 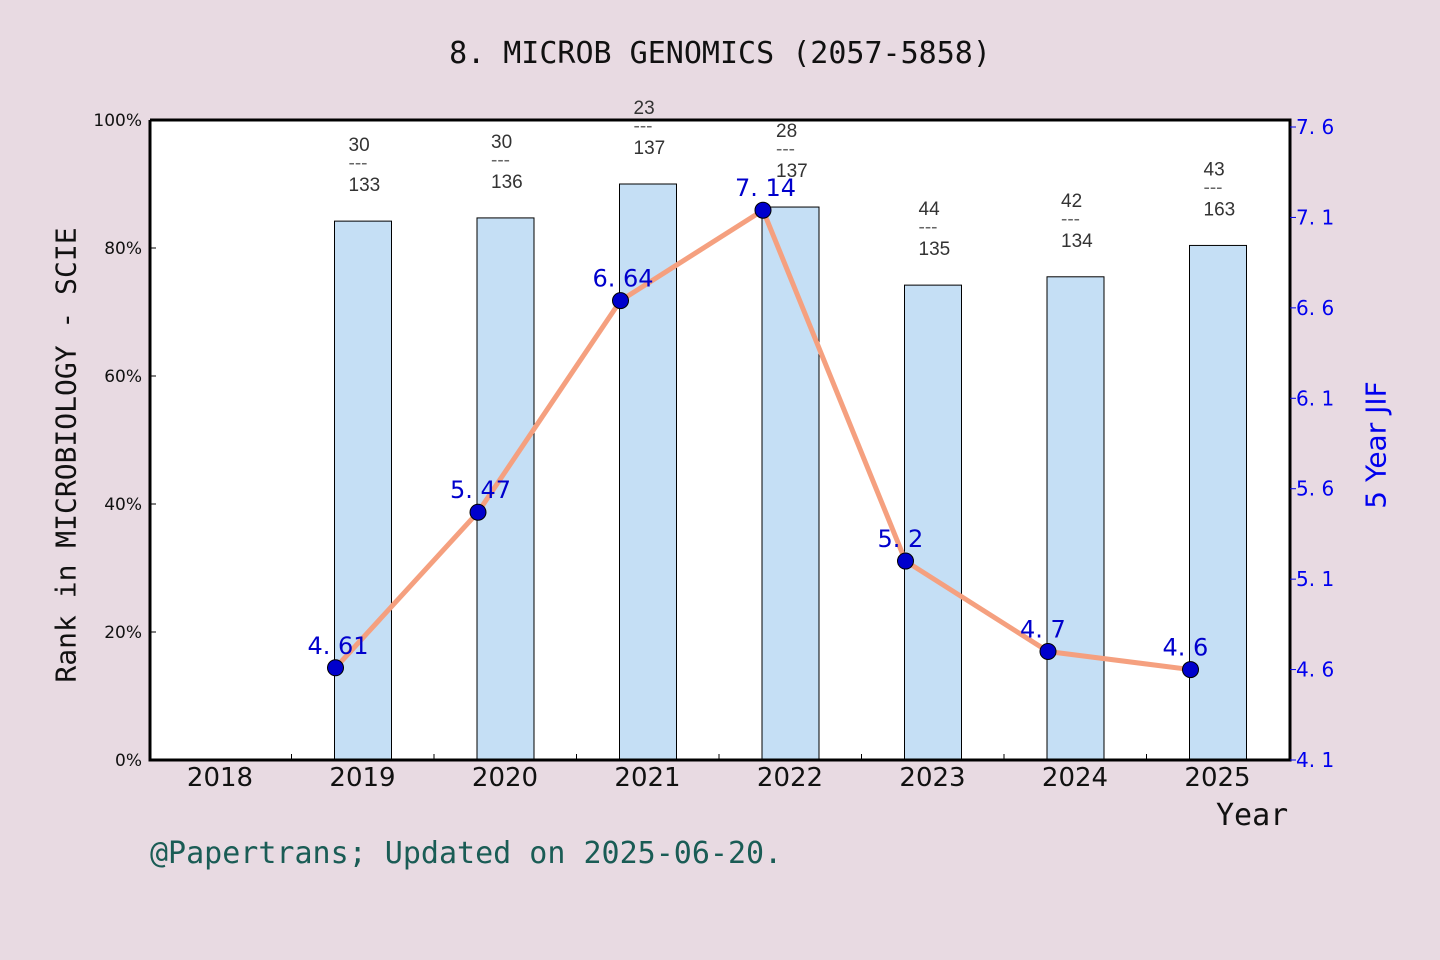 What do you see at coordinates (935, 249) in the screenshot?
I see `bar-label-total: 135` at bounding box center [935, 249].